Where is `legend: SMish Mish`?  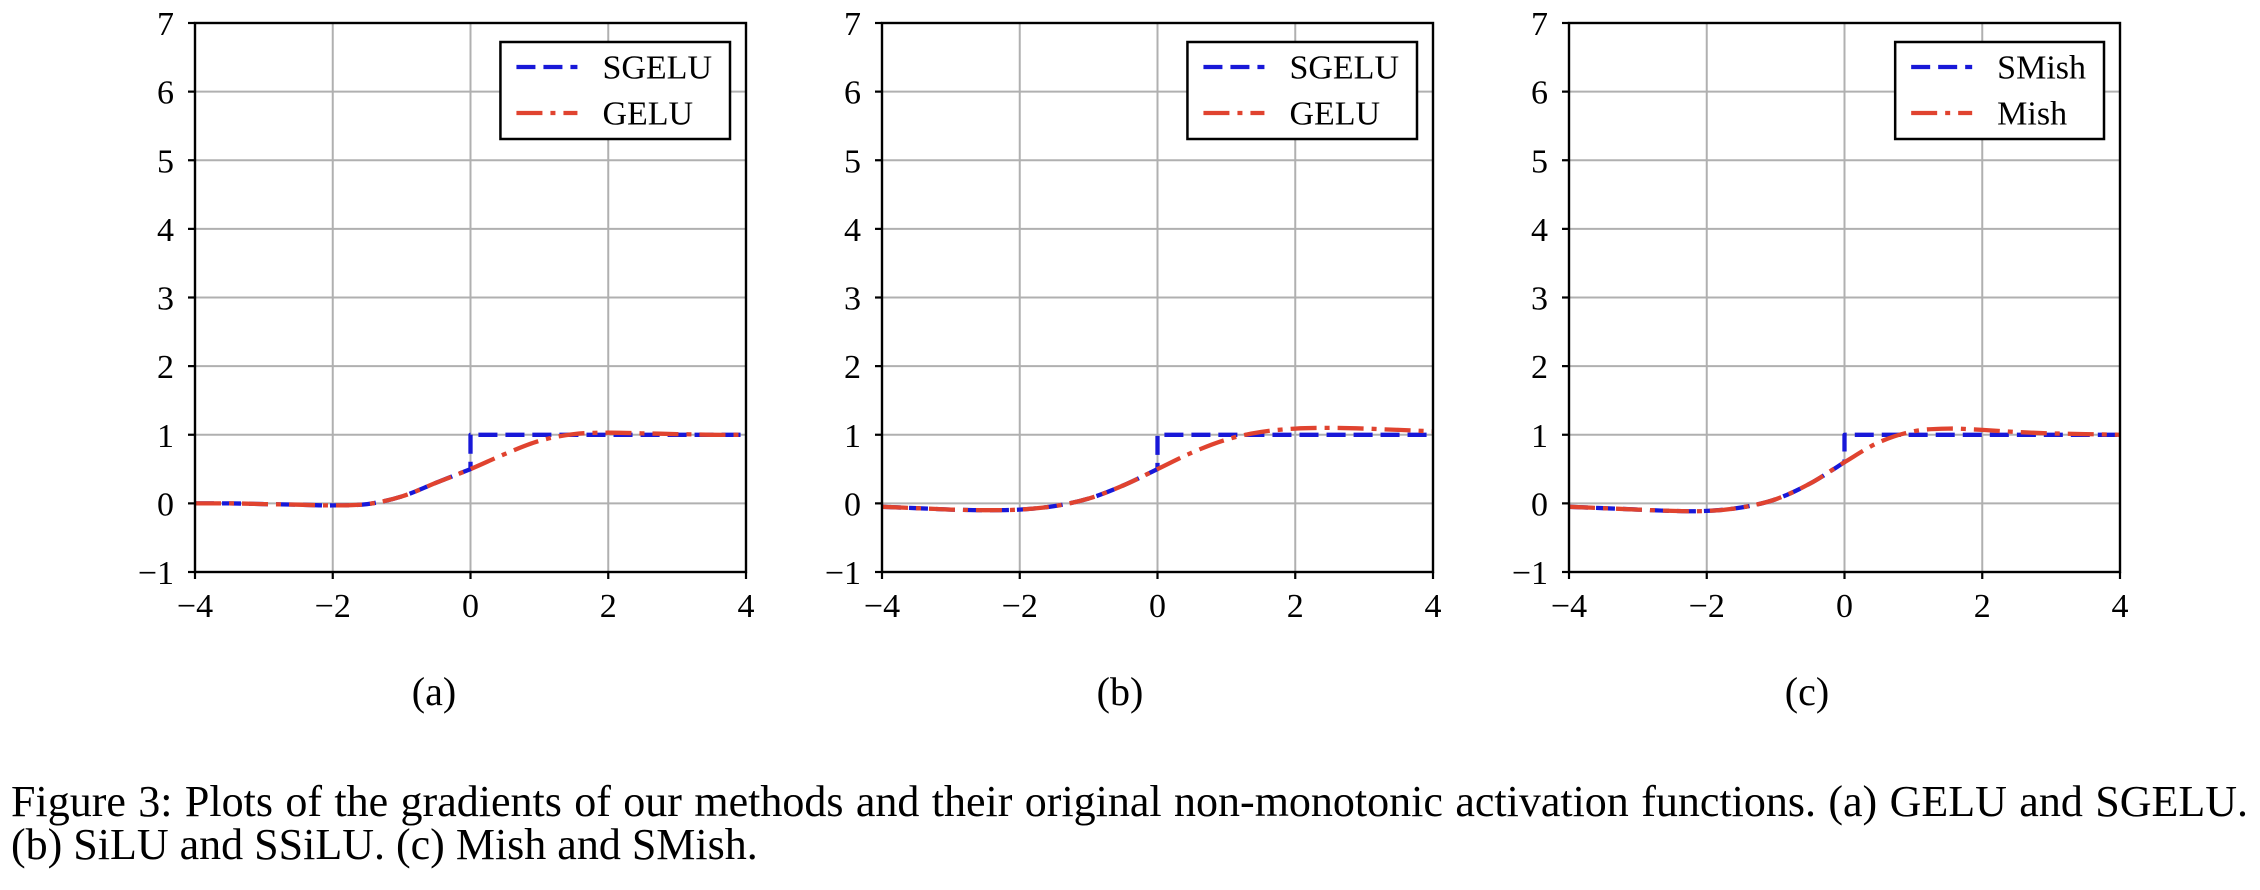
legend: SMish Mish is located at coordinates (1999, 90).